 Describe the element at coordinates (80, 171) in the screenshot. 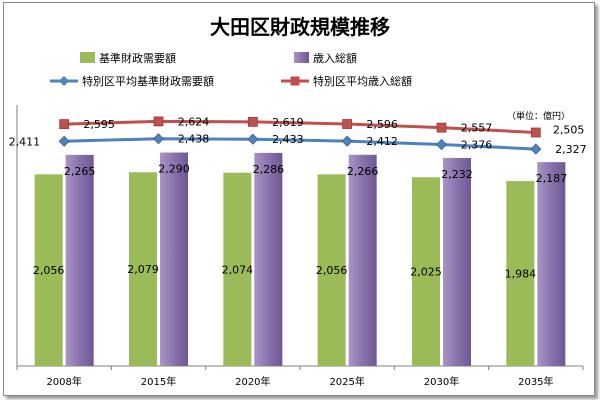

I see `bar-data-label: 2,265` at that location.